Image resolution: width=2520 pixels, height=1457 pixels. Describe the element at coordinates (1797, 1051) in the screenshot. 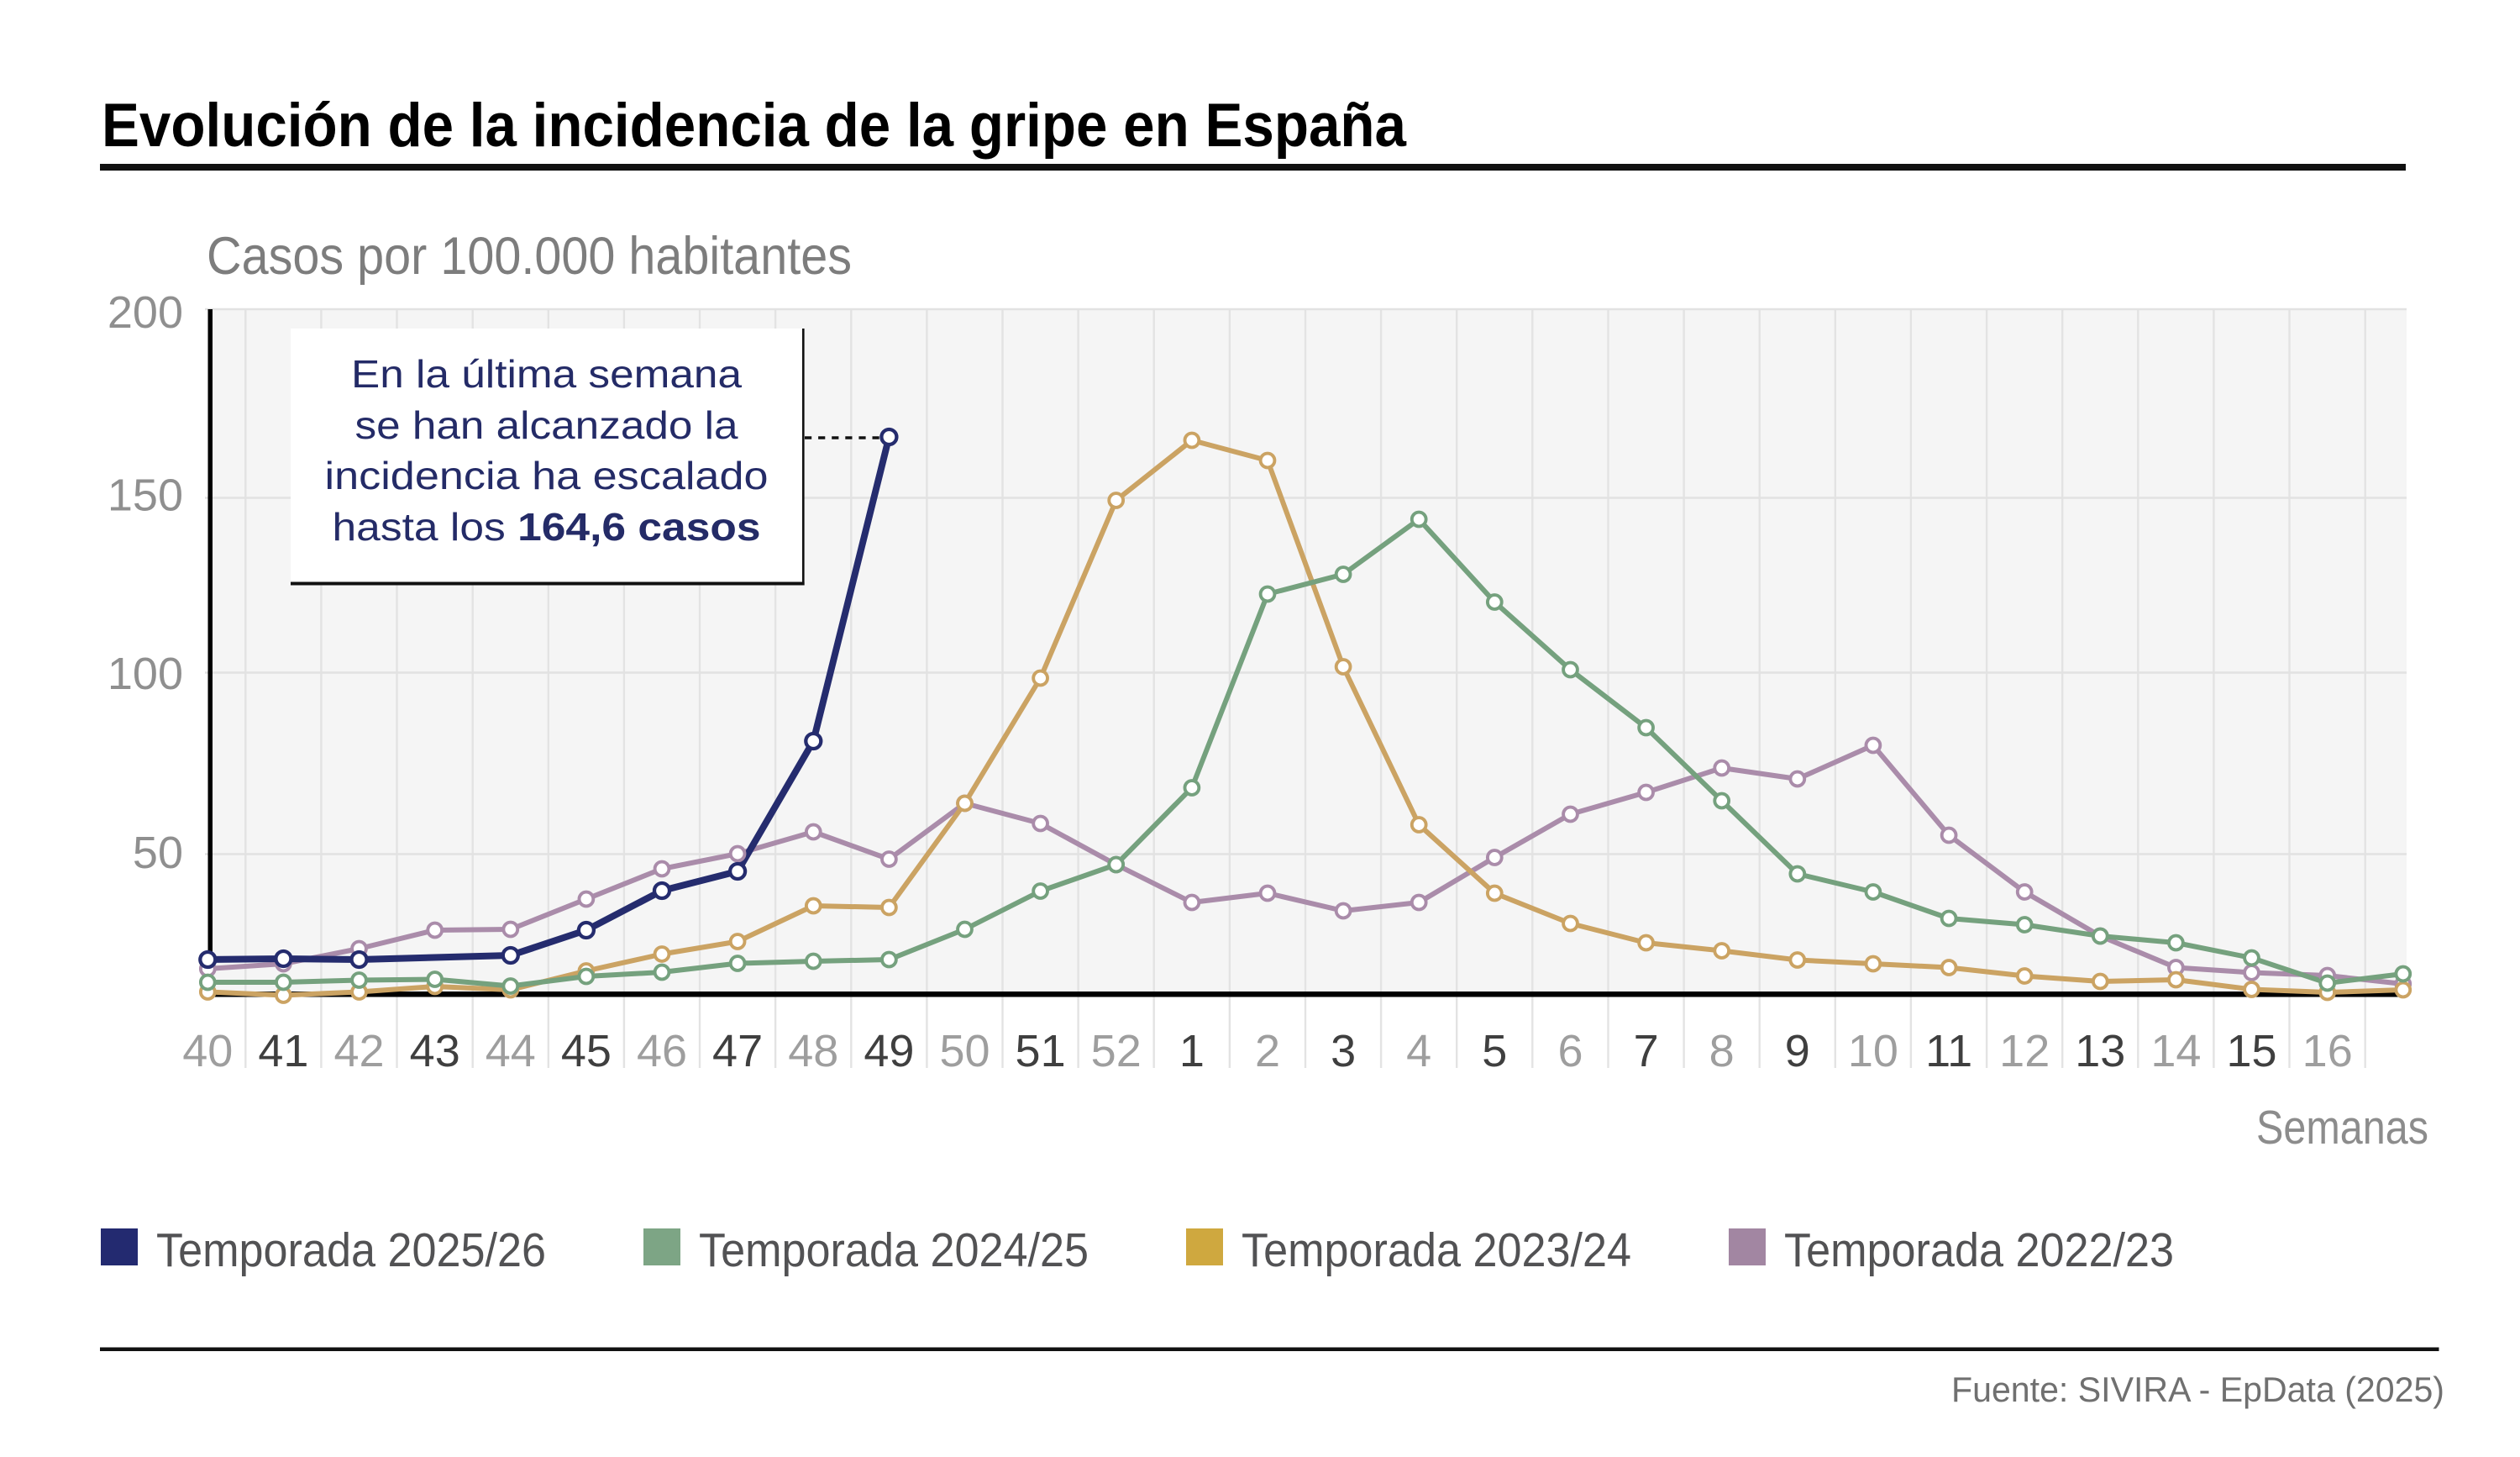

I see `svg-text: 9` at that location.